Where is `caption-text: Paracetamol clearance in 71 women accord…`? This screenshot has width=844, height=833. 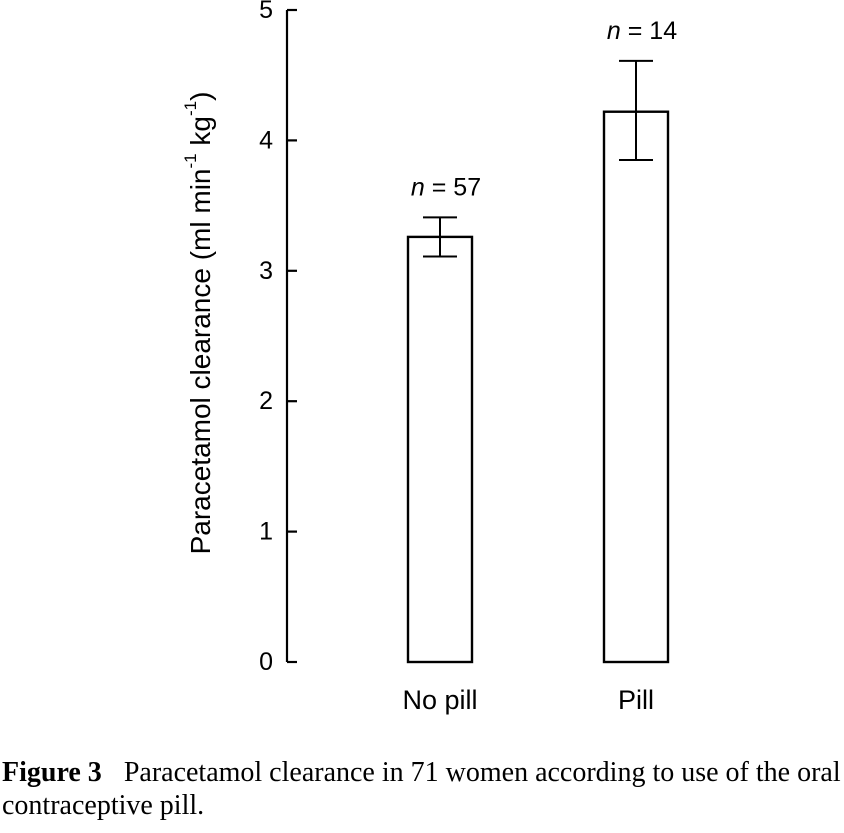 caption-text: Paracetamol clearance in 71 women accord… is located at coordinates (421, 789).